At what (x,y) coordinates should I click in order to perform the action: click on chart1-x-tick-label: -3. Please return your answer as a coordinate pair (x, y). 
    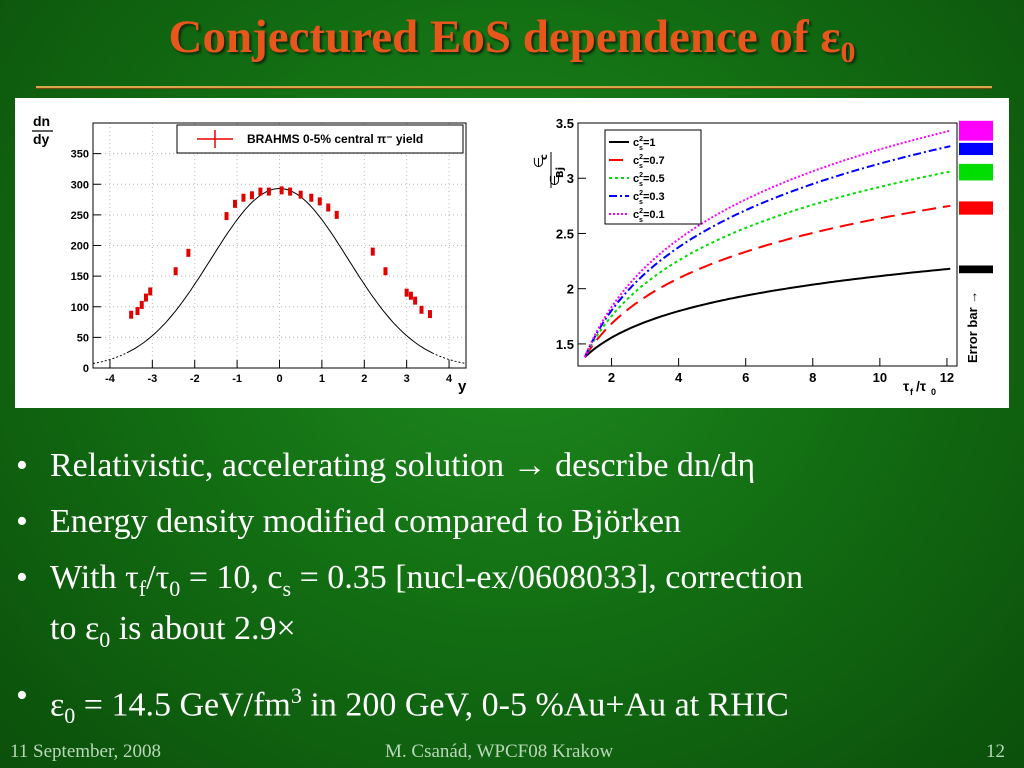
    Looking at the image, I should click on (152, 379).